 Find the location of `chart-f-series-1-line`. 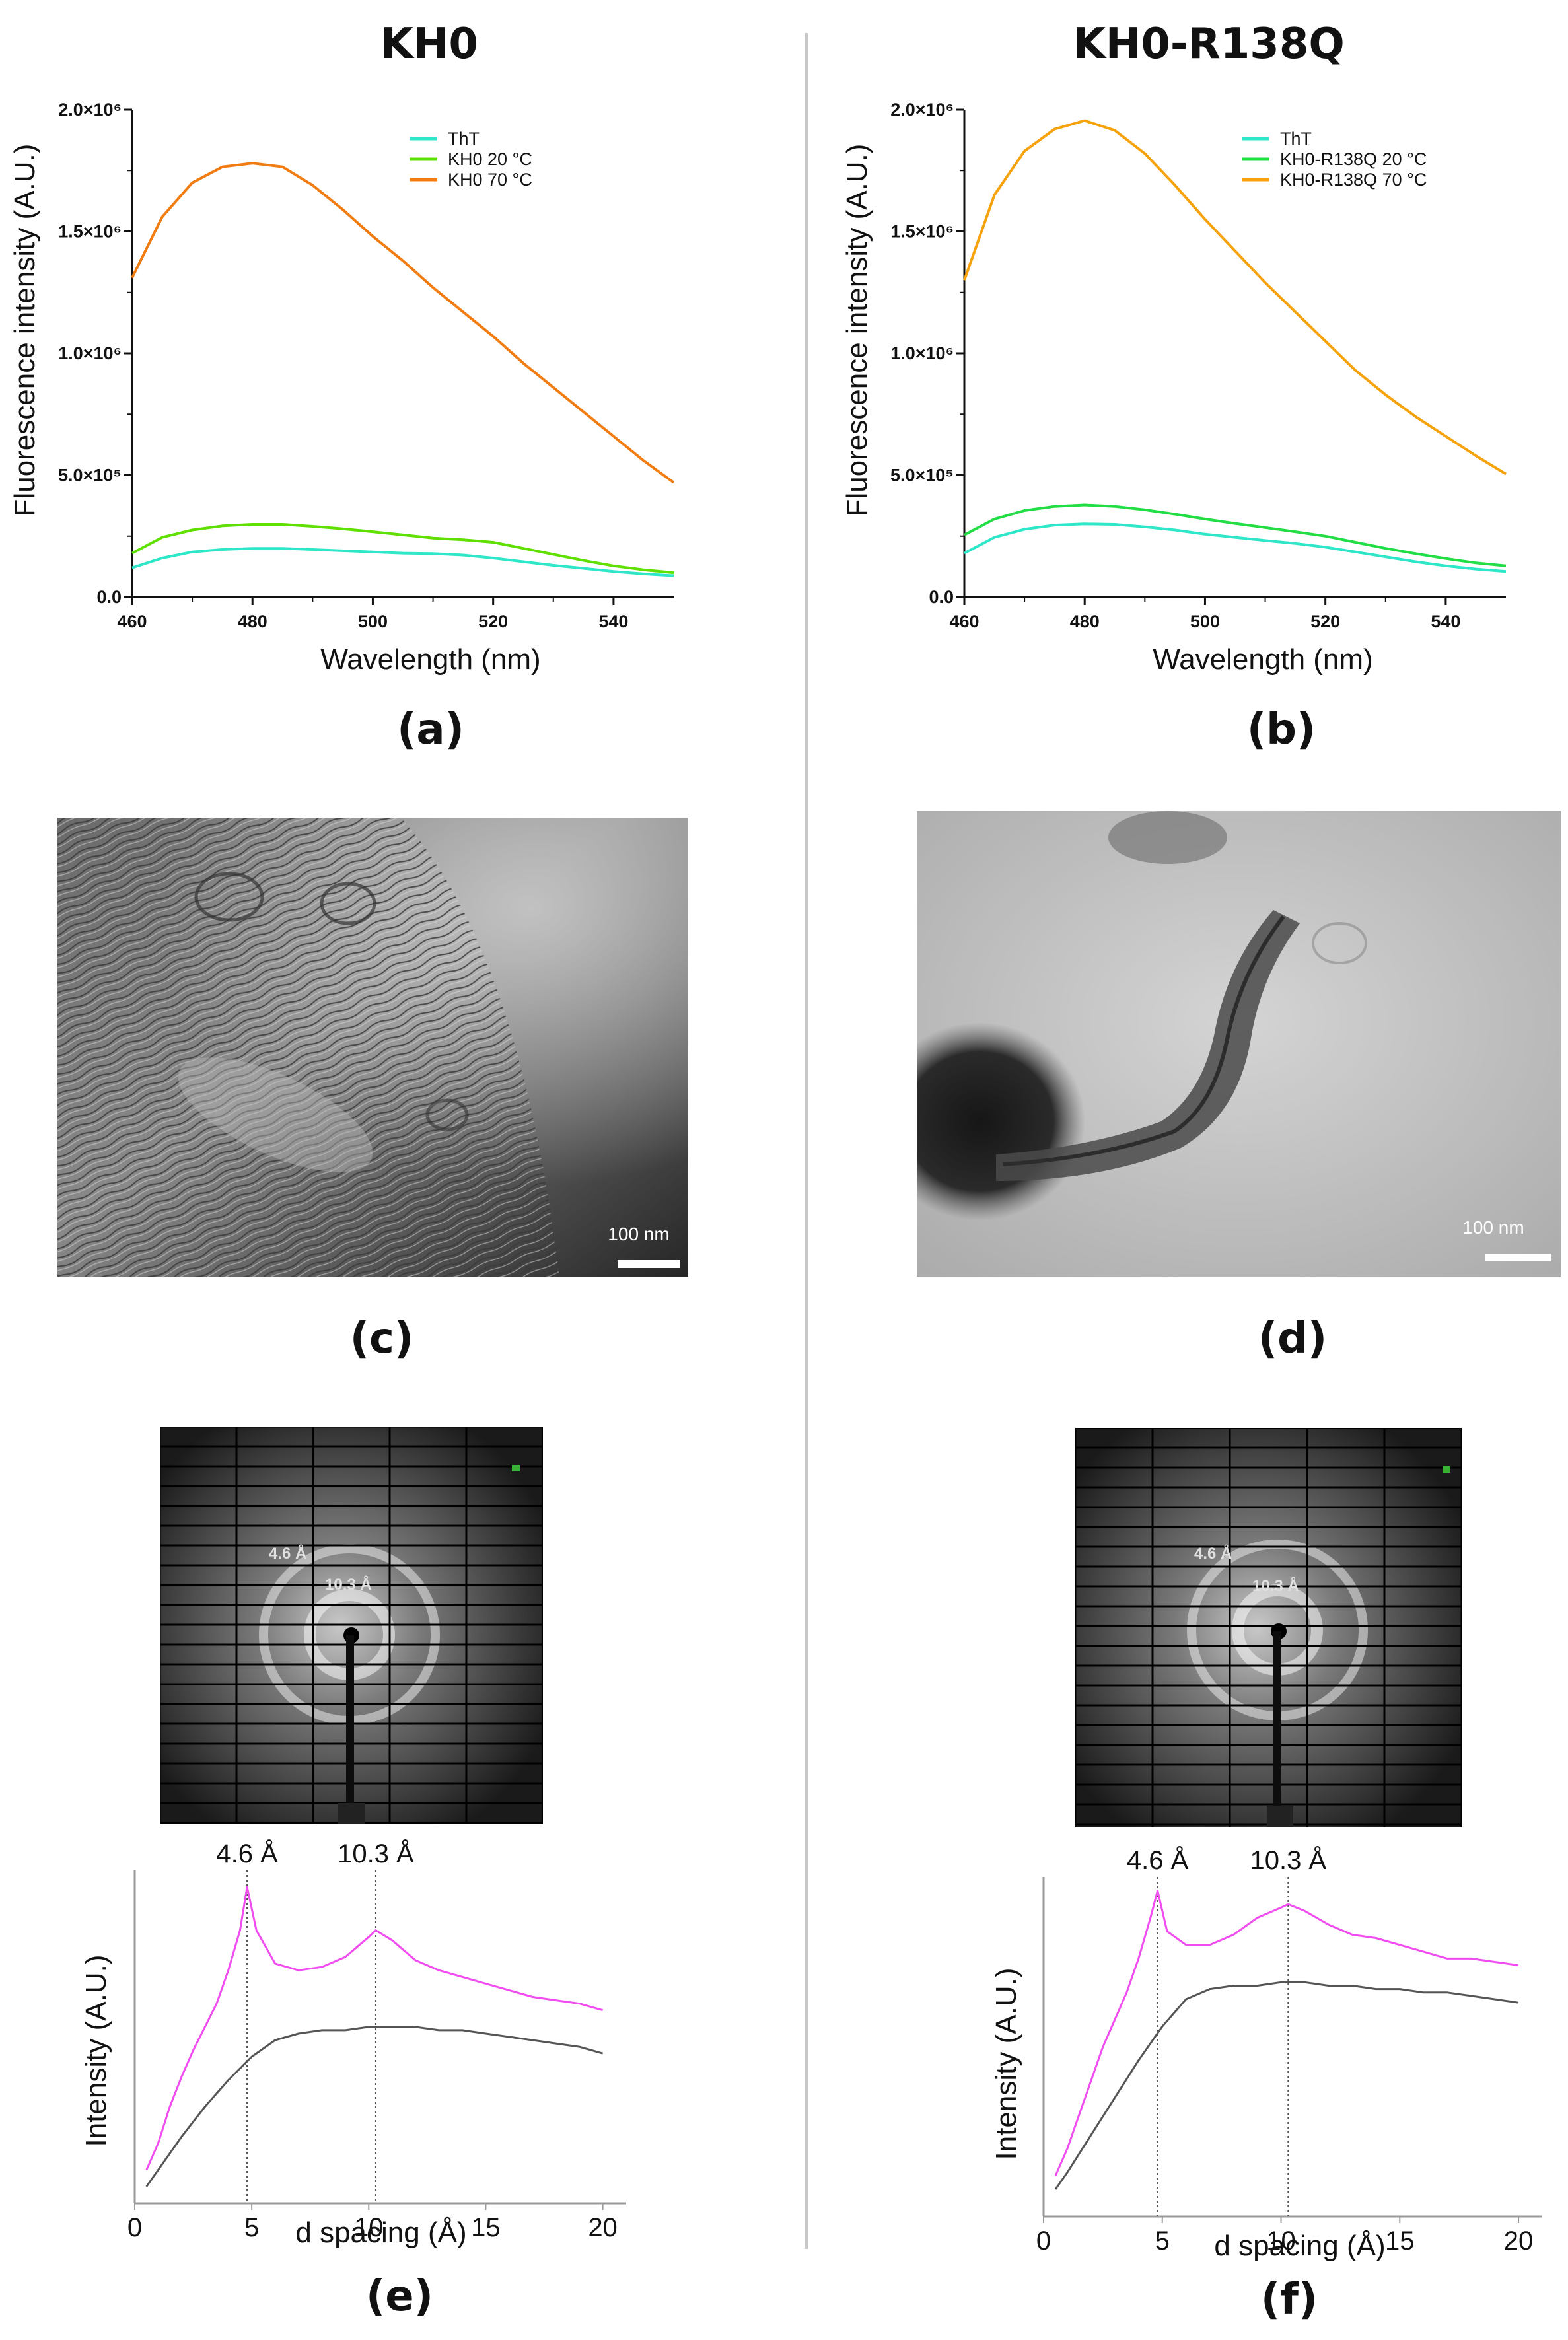

chart-f-series-1-line is located at coordinates (1286, 2033).